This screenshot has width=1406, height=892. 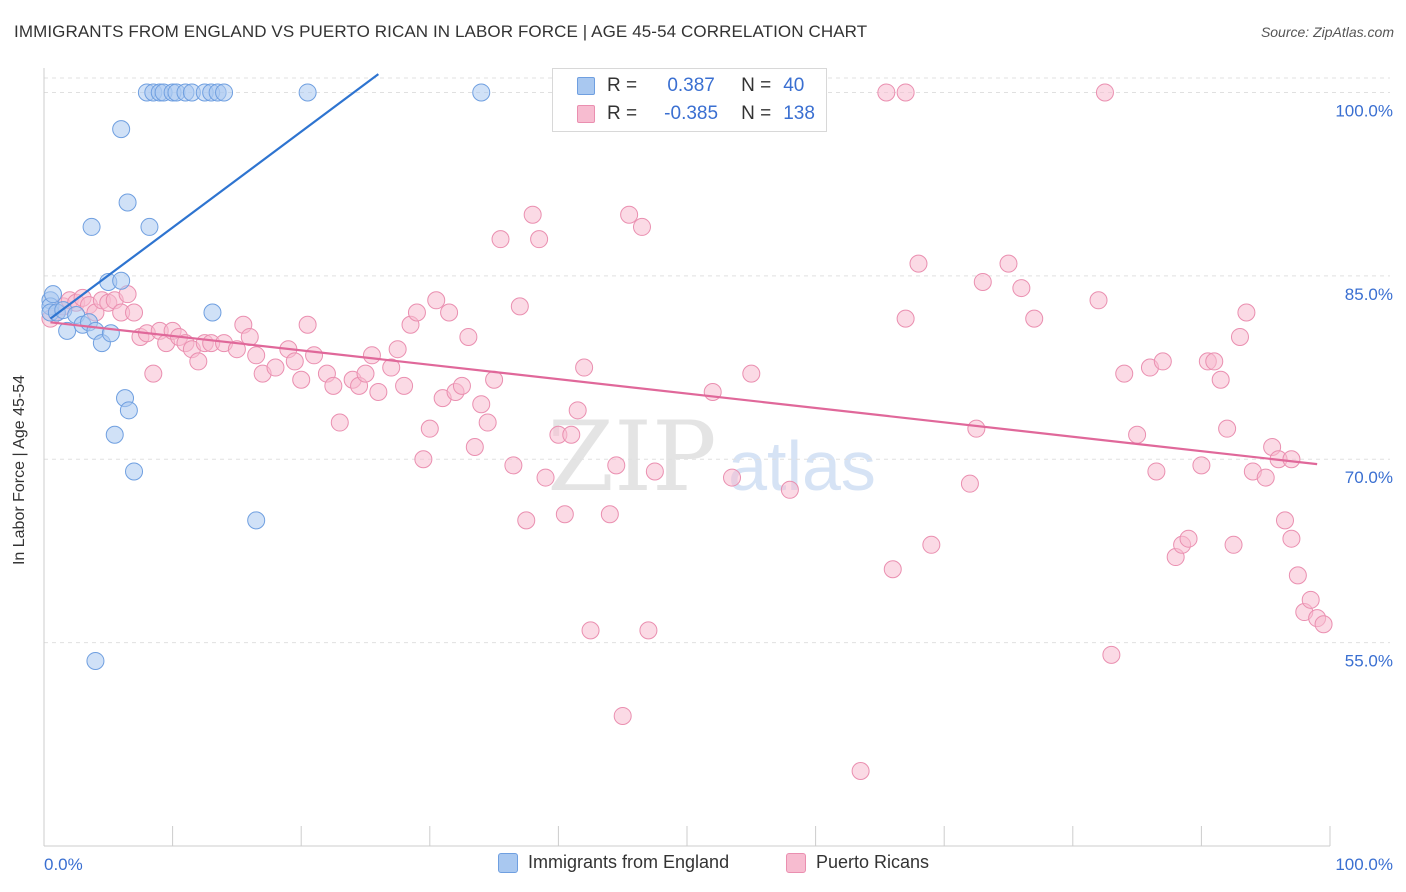 I want to click on legend-n-value: 138, so click(x=799, y=113).